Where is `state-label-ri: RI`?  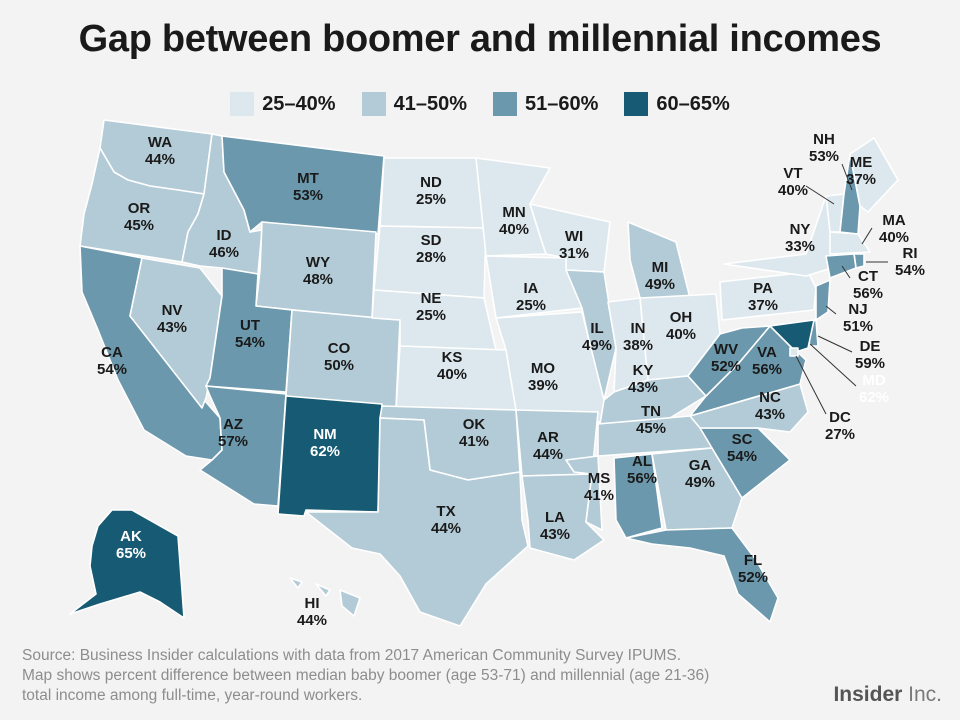
state-label-ri: RI is located at coordinates (910, 253).